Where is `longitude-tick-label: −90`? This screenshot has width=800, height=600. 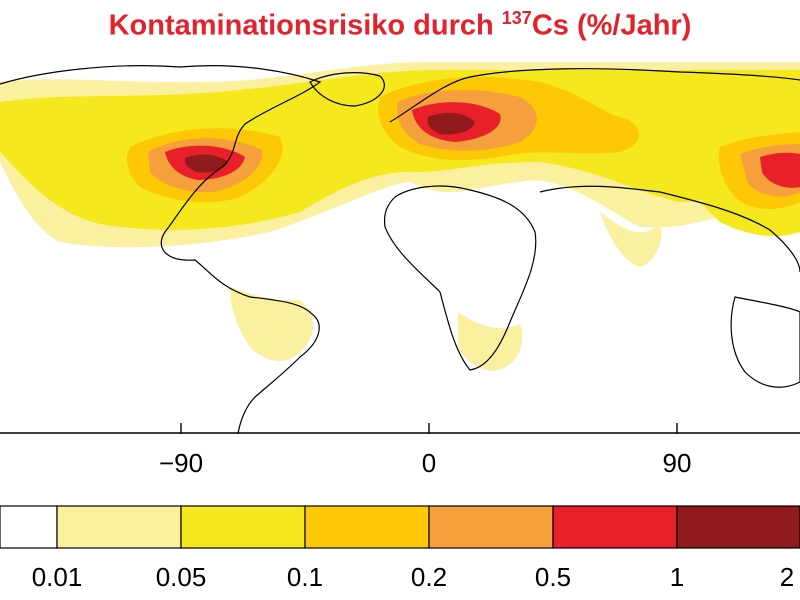 longitude-tick-label: −90 is located at coordinates (181, 463).